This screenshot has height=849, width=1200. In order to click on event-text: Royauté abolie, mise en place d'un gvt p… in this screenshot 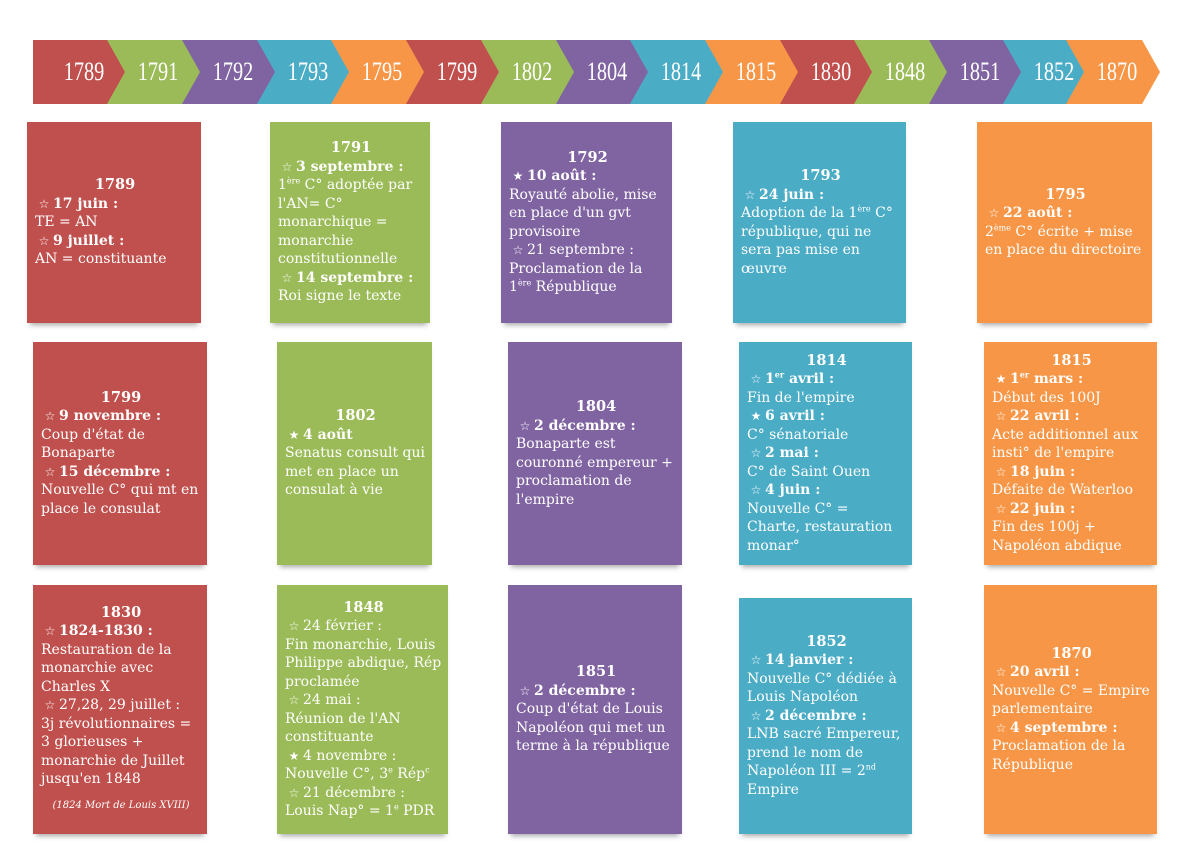, I will do `click(583, 213)`.